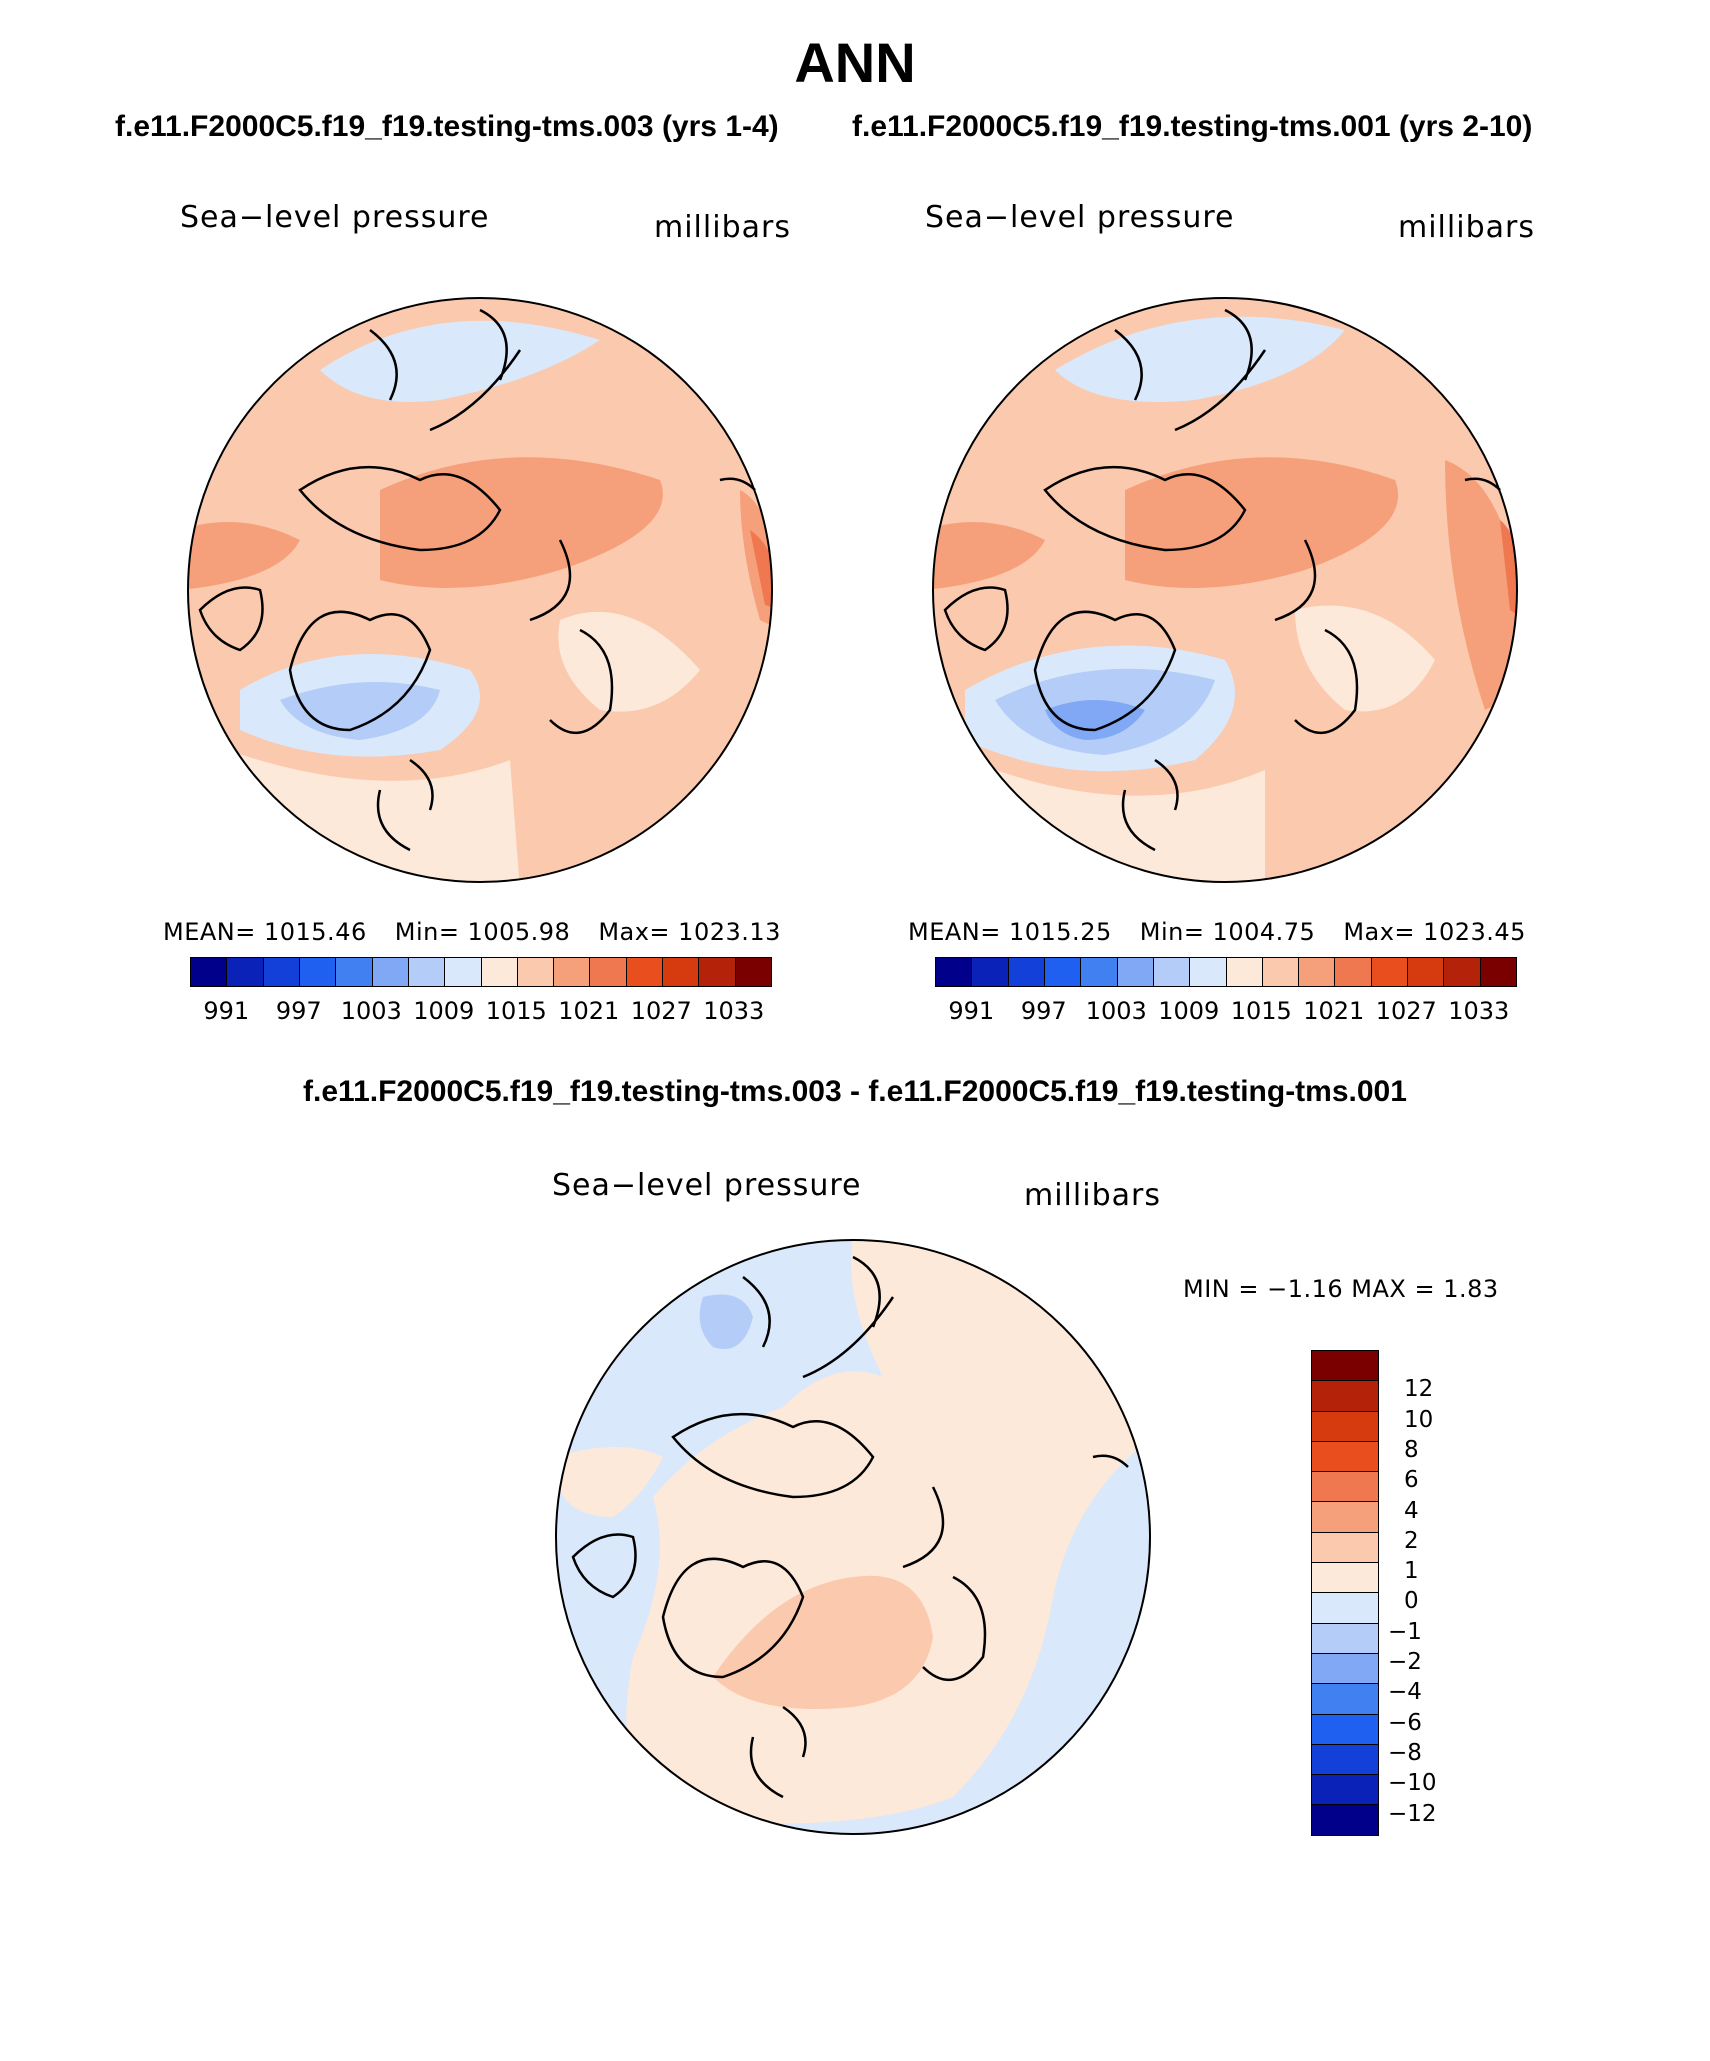 The width and height of the screenshot is (1710, 2061). What do you see at coordinates (1419, 1389) in the screenshot?
I see `colorbar-tick-label: 12` at bounding box center [1419, 1389].